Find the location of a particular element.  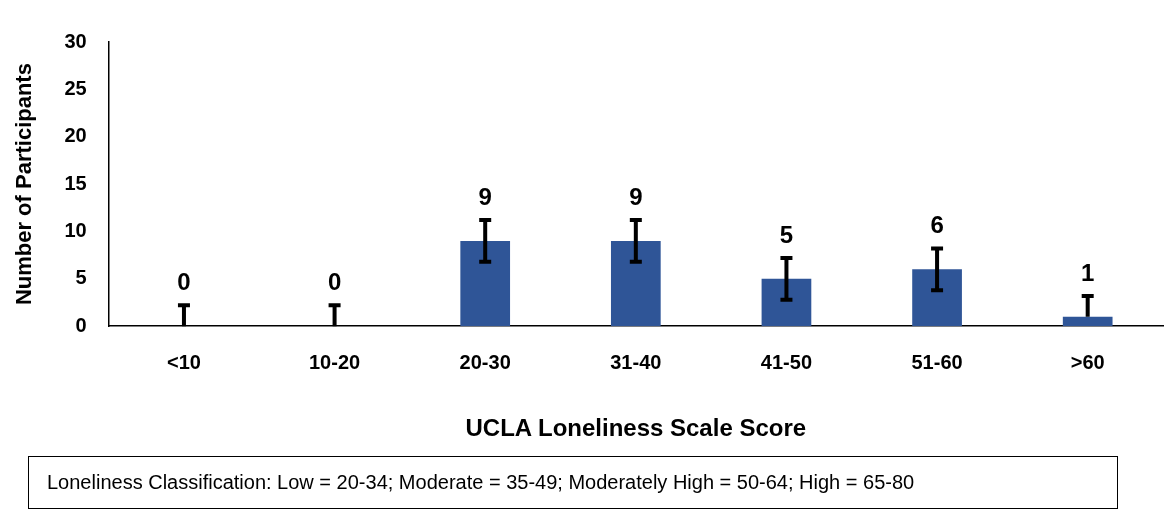

y-tick-label: 20 is located at coordinates (75, 135).